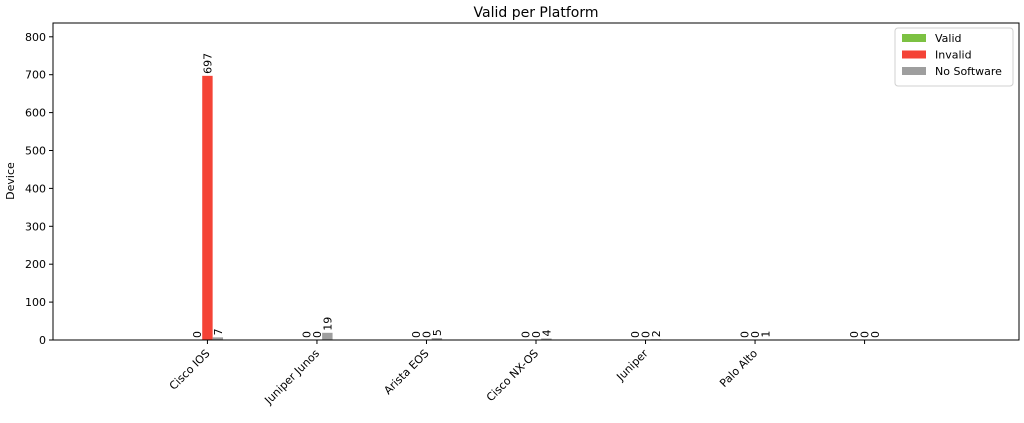 The width and height of the screenshot is (1024, 423). I want to click on x-tick-label: Juniper Junos, so click(291, 377).